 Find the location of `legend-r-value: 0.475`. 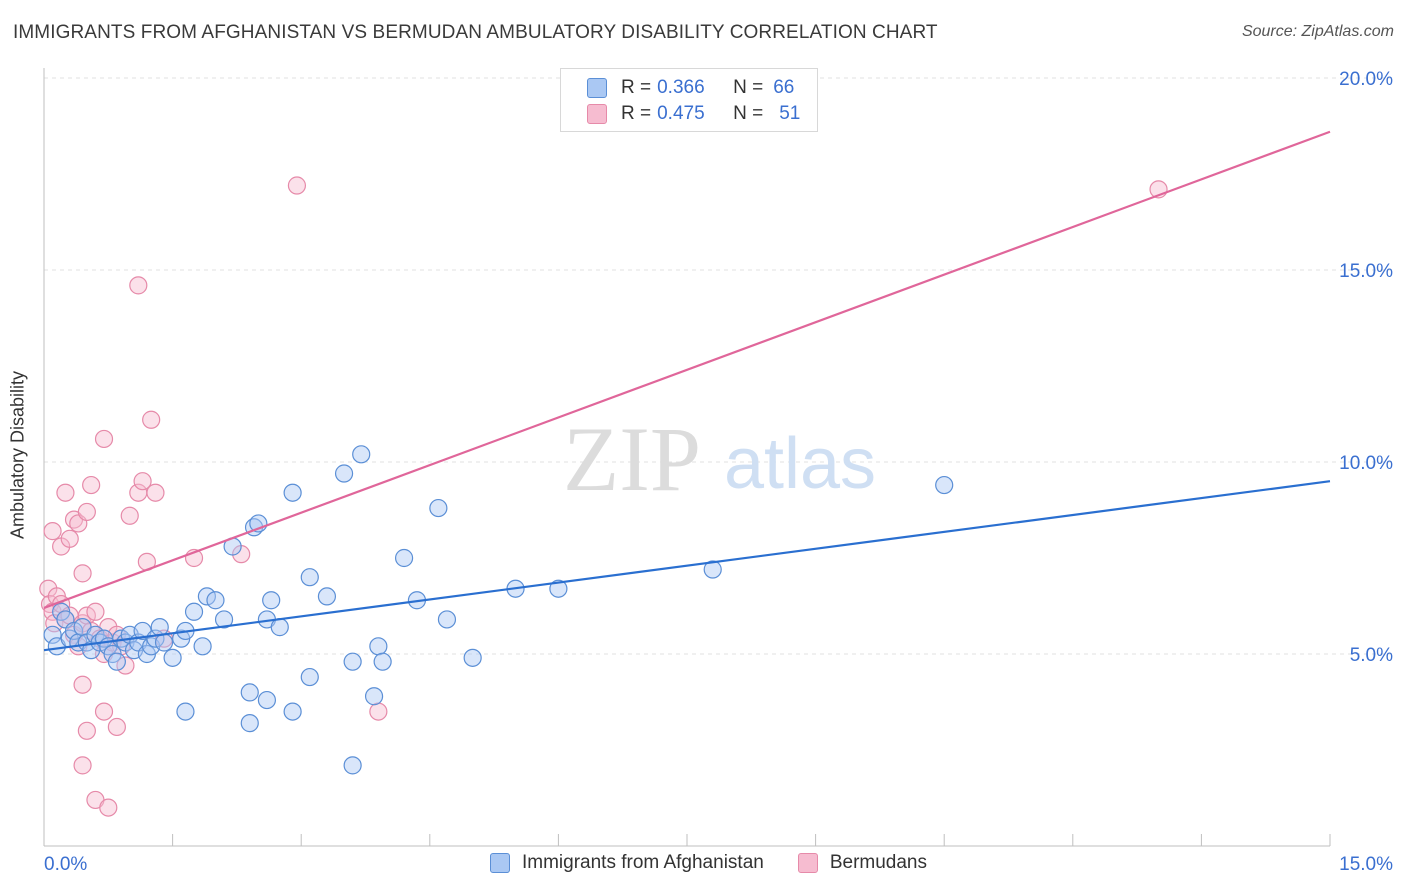

legend-r-value: 0.475 is located at coordinates (681, 113).